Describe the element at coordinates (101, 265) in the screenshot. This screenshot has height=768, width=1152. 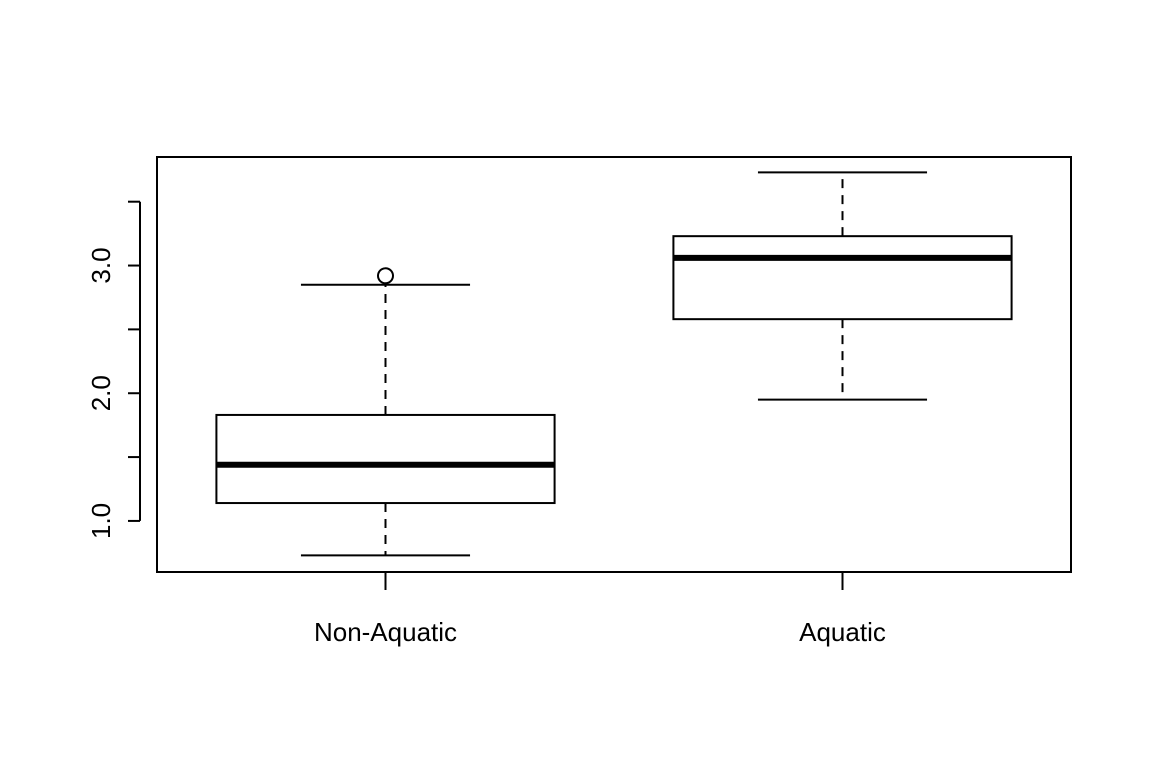
I see `y-tick-label: 3.0` at that location.